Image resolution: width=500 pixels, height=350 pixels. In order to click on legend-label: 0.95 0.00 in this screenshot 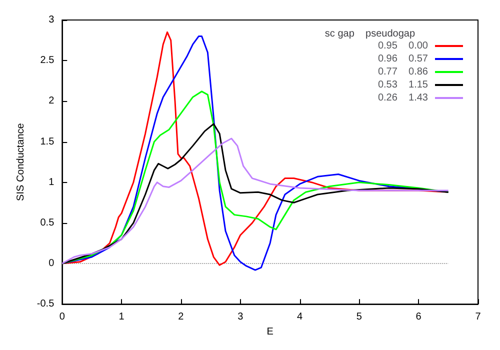, I will do `click(403, 46)`.